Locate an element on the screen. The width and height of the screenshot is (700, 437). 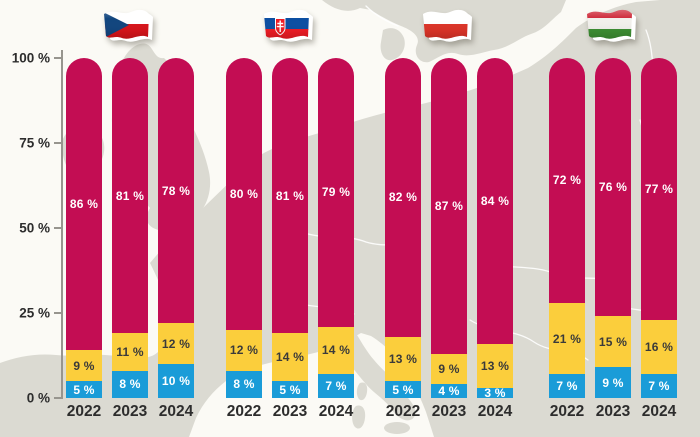
segment-value-label-blue: 4 % is located at coordinates (449, 391).